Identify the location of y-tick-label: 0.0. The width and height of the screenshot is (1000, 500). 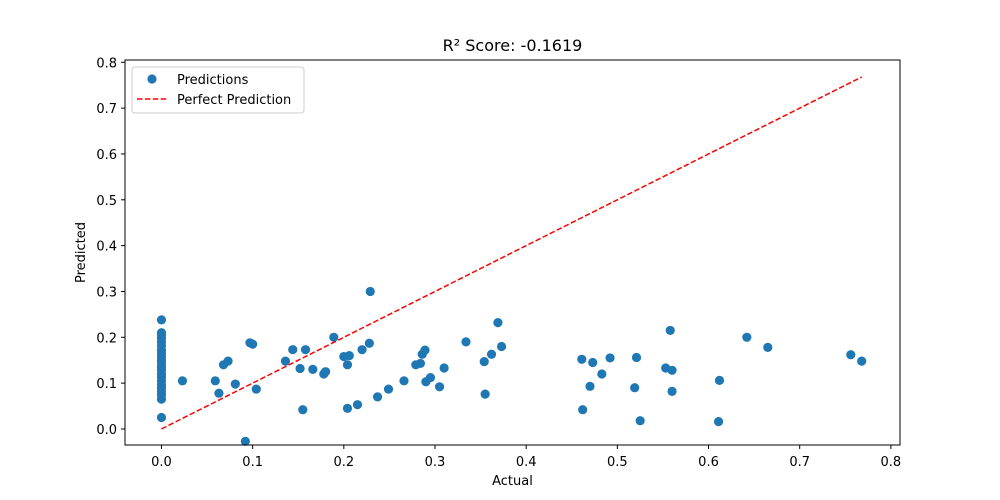
(106, 430).